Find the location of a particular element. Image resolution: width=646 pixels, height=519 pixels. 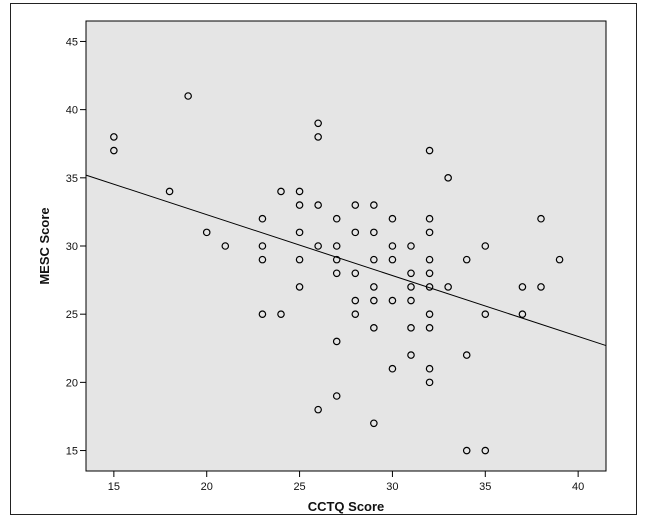

y-tick-label: 25 is located at coordinates (72, 315).